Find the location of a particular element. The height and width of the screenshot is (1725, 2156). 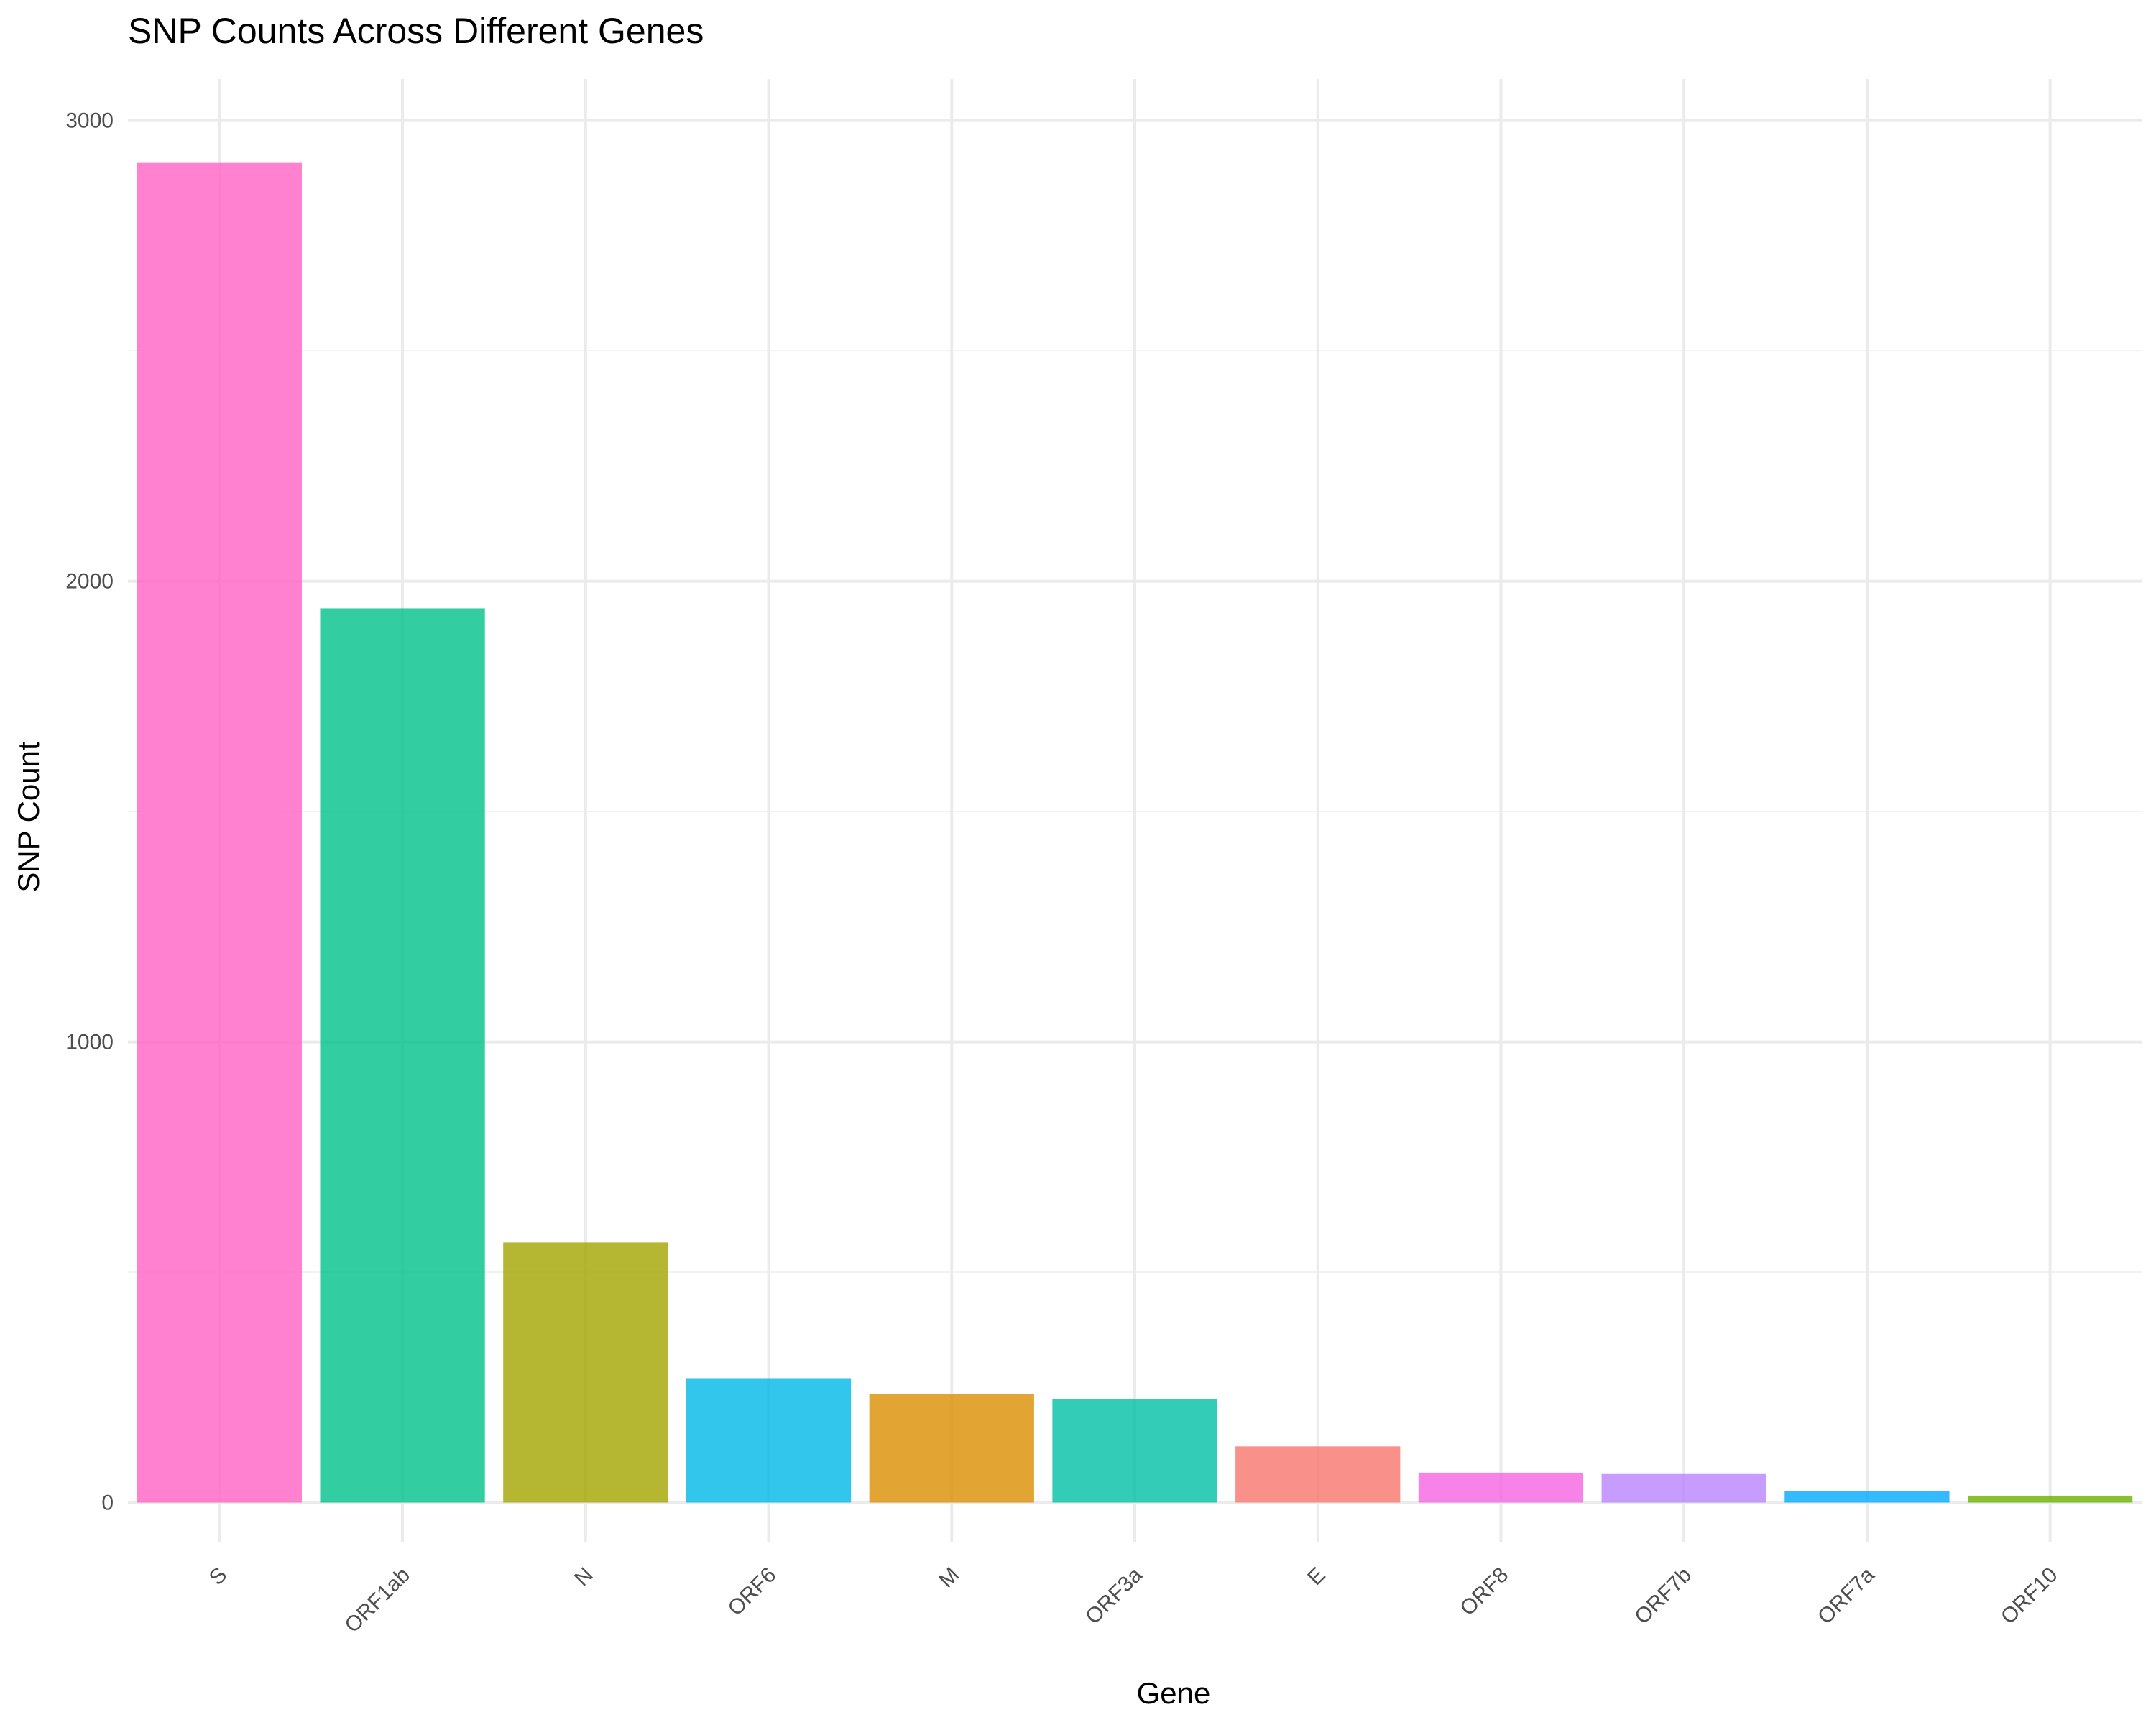

x-tick-label: ORF10 is located at coordinates (2030, 1596).